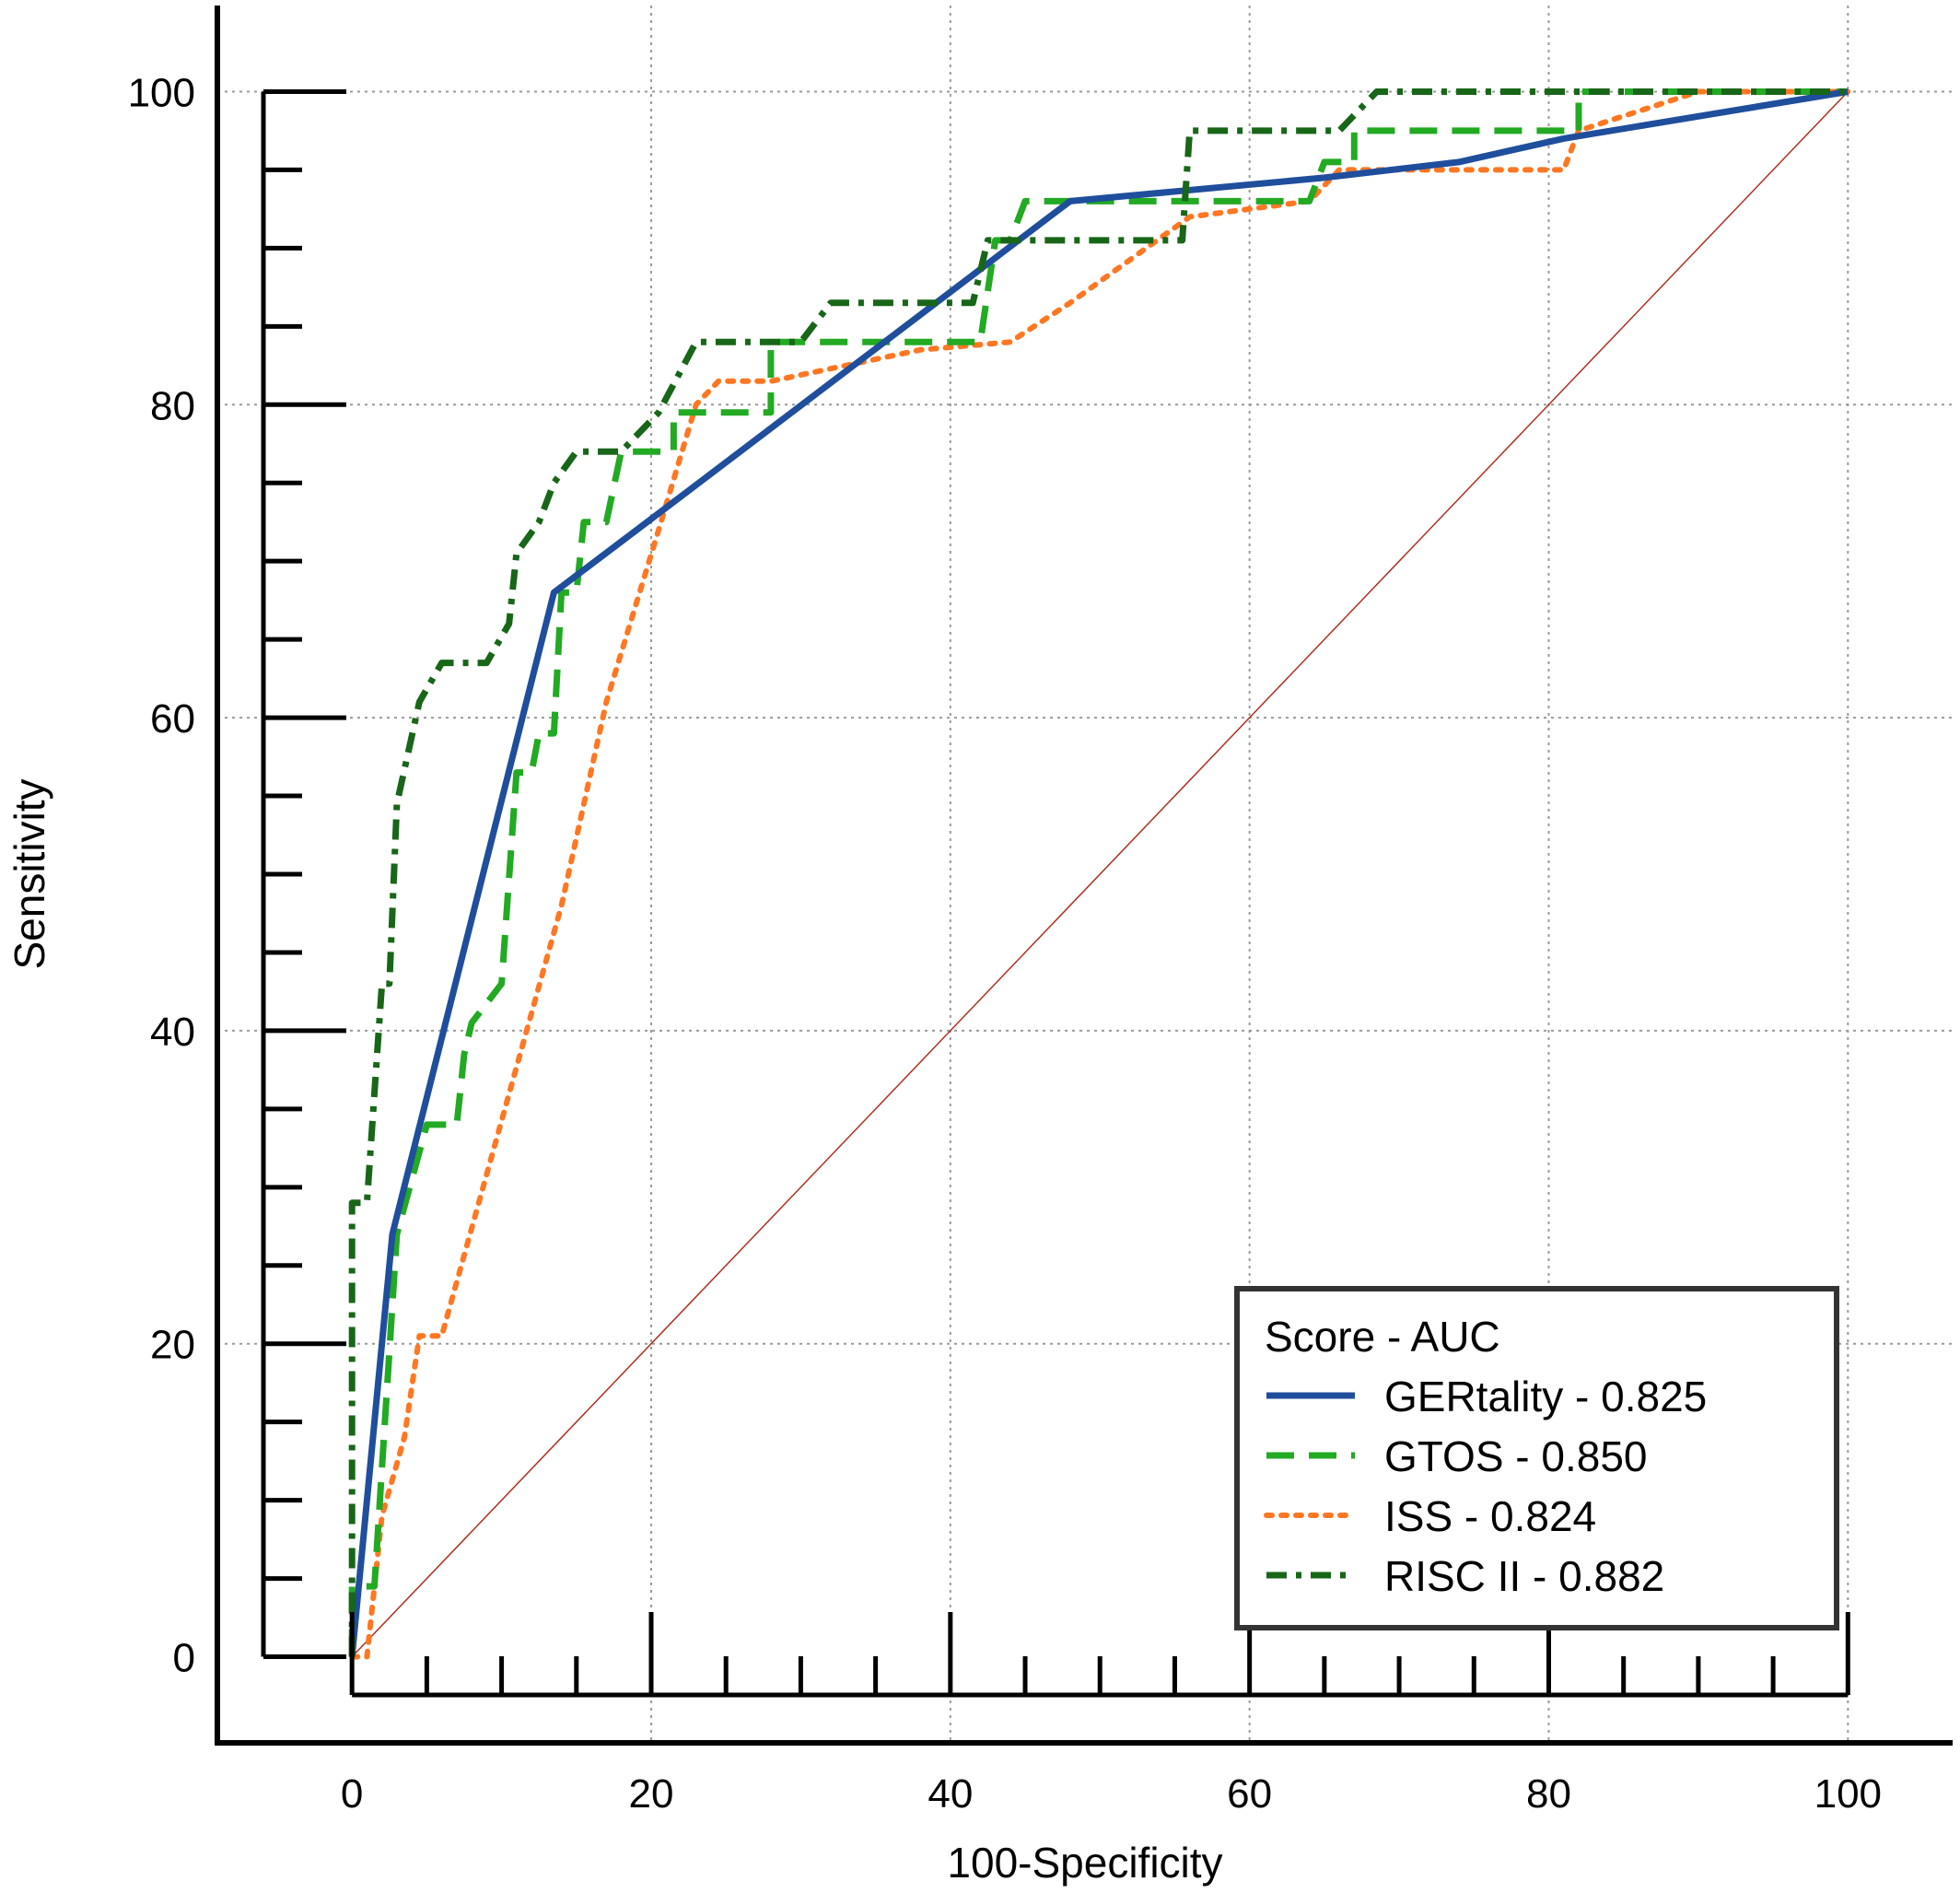 The height and width of the screenshot is (1893, 1960). What do you see at coordinates (172, 1032) in the screenshot?
I see `y-tick-label: 40` at bounding box center [172, 1032].